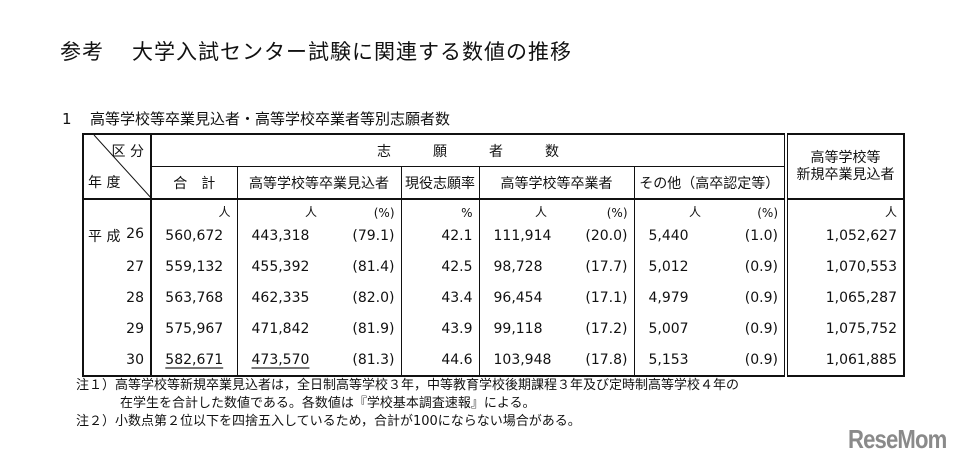  What do you see at coordinates (606, 297) in the screenshot?
I see `sotsugyo-pct-cell-value: (17.1)` at bounding box center [606, 297].